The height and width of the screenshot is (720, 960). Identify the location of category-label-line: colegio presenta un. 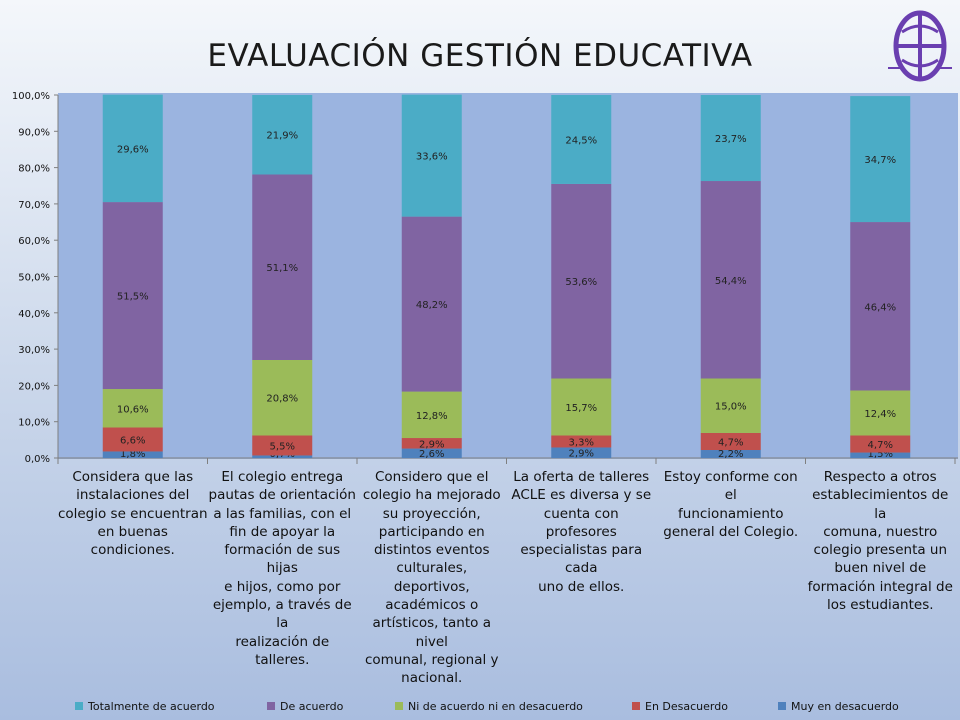
(880, 550).